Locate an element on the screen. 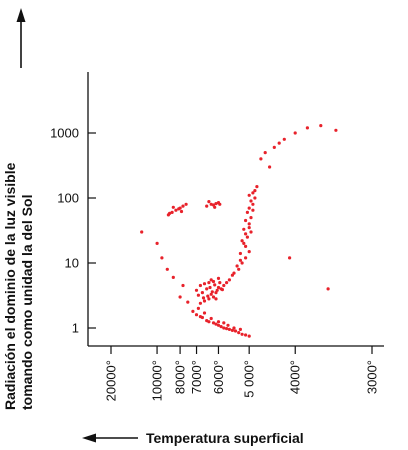 The image size is (408, 450). x-tick-label: 5 000° is located at coordinates (249, 379).